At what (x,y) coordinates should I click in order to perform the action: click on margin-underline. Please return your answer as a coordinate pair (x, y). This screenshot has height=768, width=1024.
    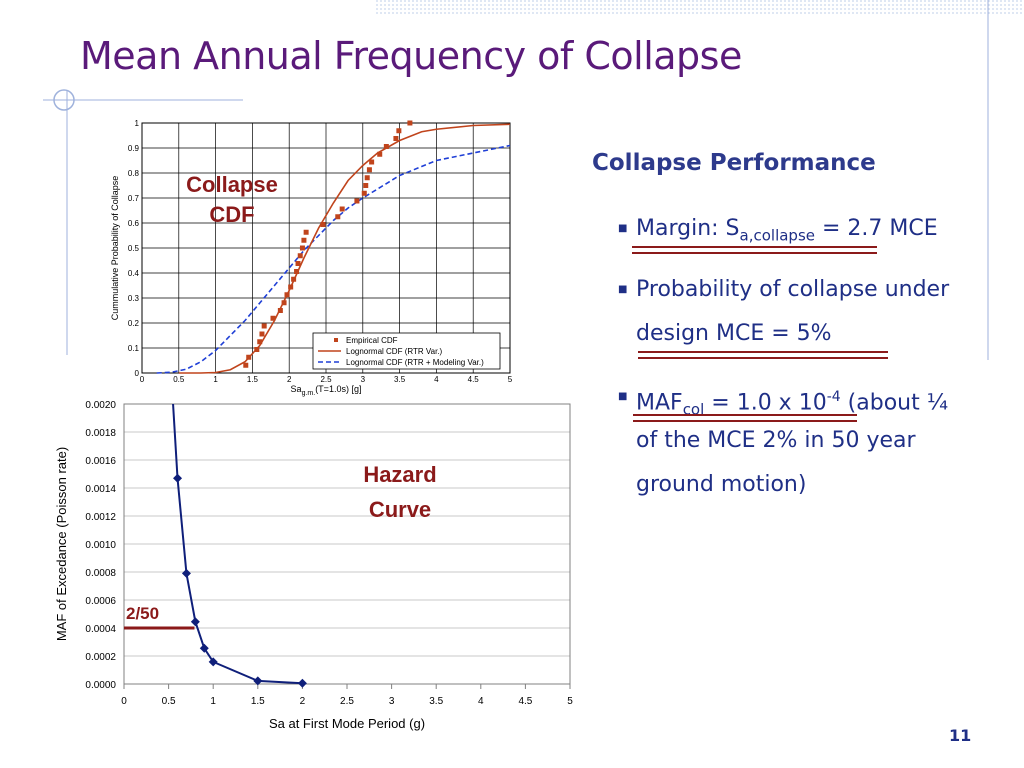
    Looking at the image, I should click on (754, 250).